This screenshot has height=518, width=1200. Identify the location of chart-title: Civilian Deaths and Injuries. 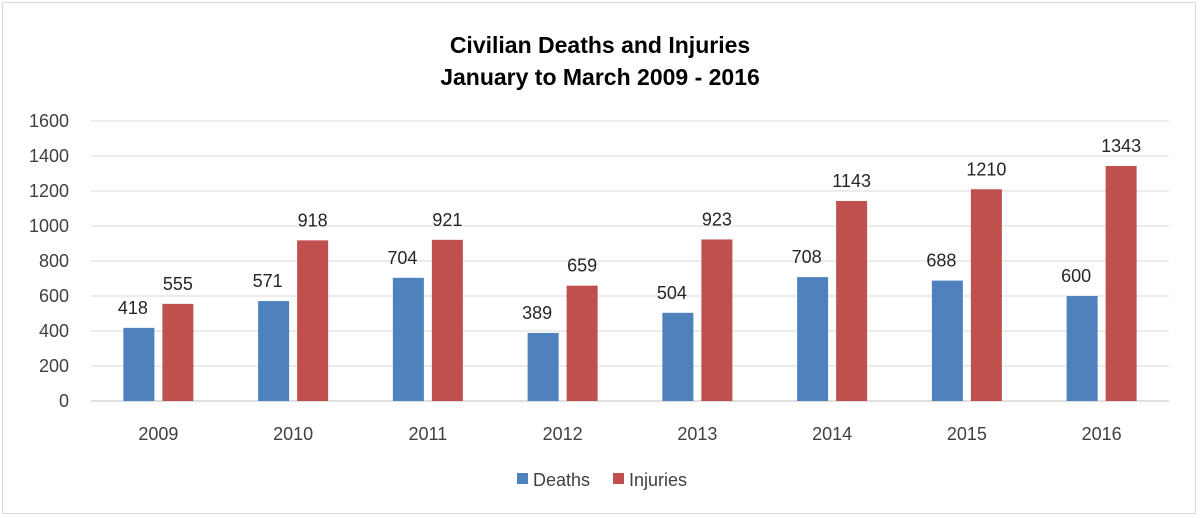
(600, 45).